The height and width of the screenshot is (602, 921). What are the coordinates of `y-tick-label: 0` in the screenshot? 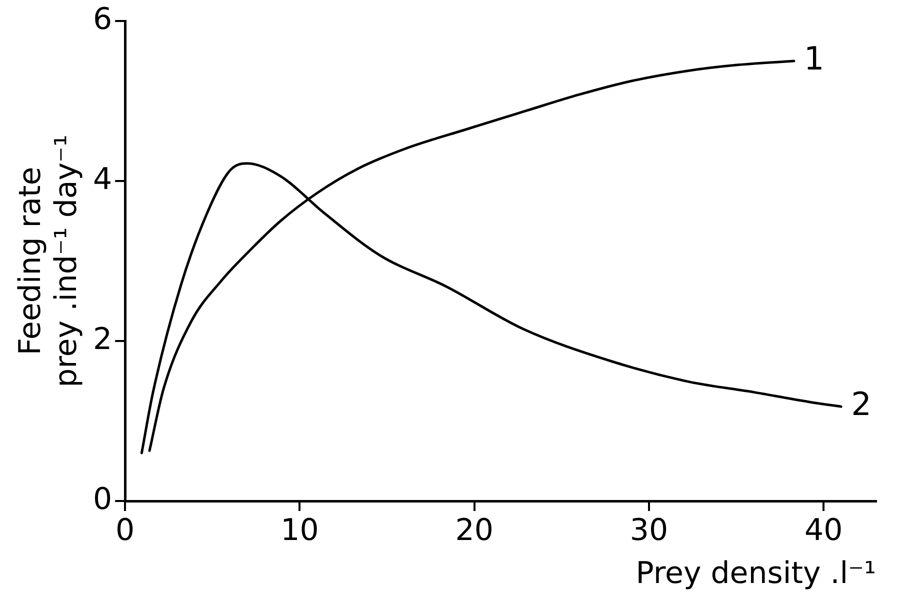 It's located at (102, 499).